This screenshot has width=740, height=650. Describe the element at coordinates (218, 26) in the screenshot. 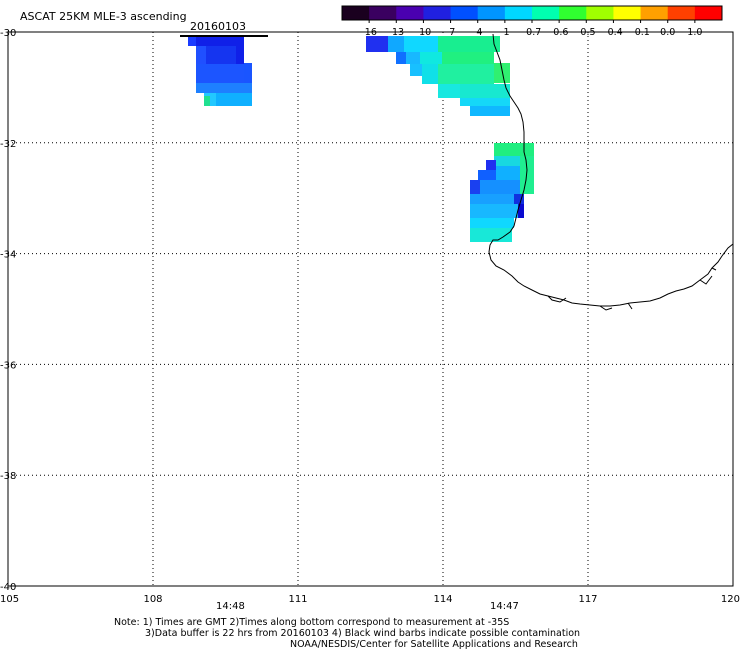

I see `date-label: 20160103` at that location.